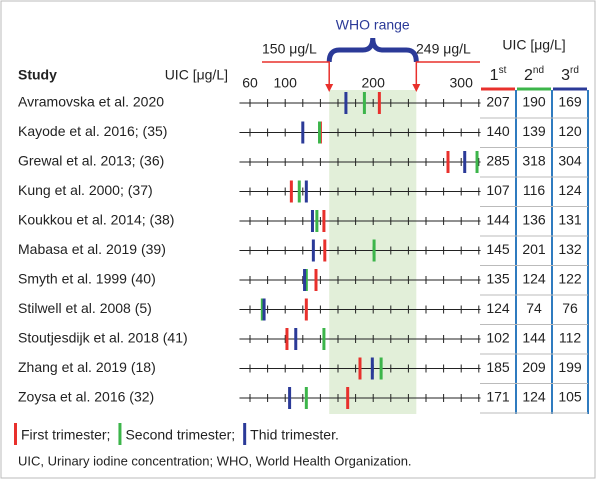 Image resolution: width=596 pixels, height=479 pixels. What do you see at coordinates (286, 83) in the screenshot?
I see `x-tick-label: 100` at bounding box center [286, 83].